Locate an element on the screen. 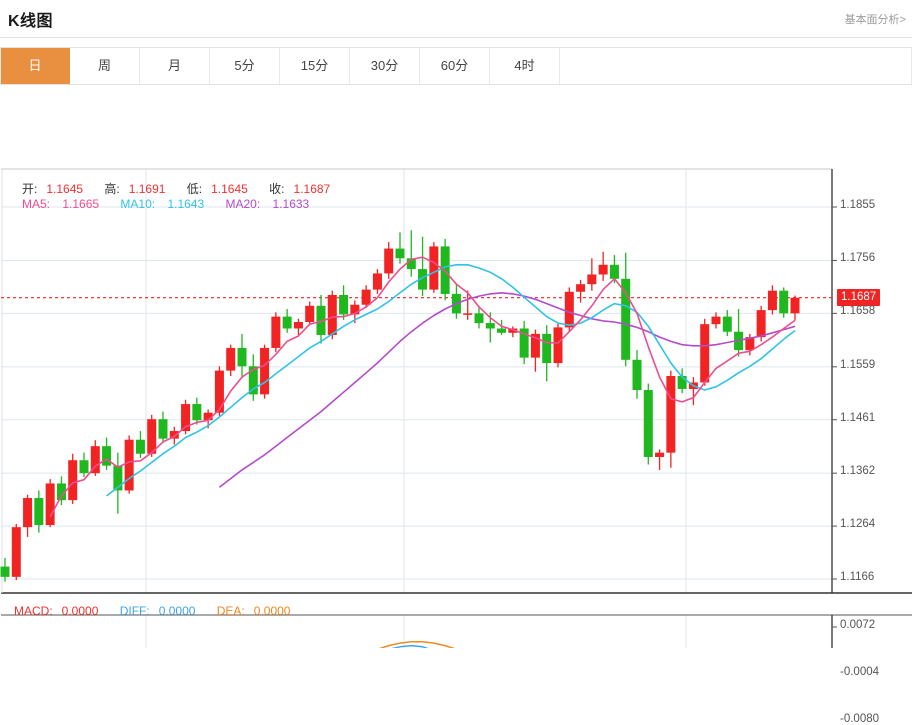 The width and height of the screenshot is (912, 725). period-tab-6: 60分 is located at coordinates (455, 66).